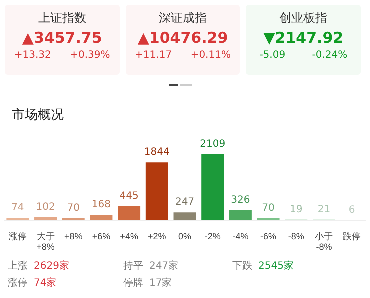 This screenshot has width=370, height=298. I want to click on text: 247家, so click(164, 266).